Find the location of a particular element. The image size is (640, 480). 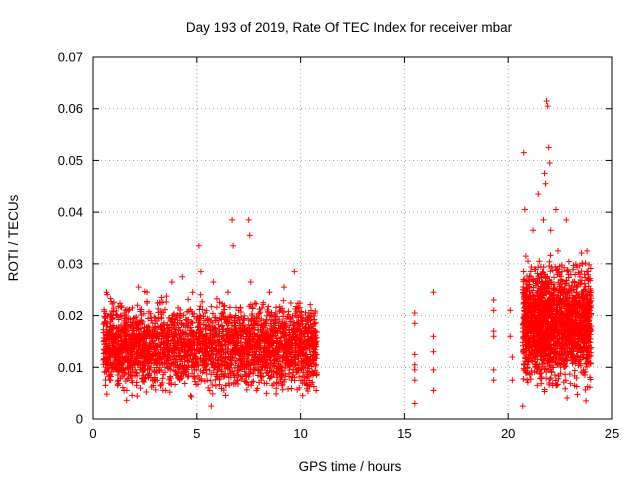

x-tick-label: 10 is located at coordinates (300, 433).